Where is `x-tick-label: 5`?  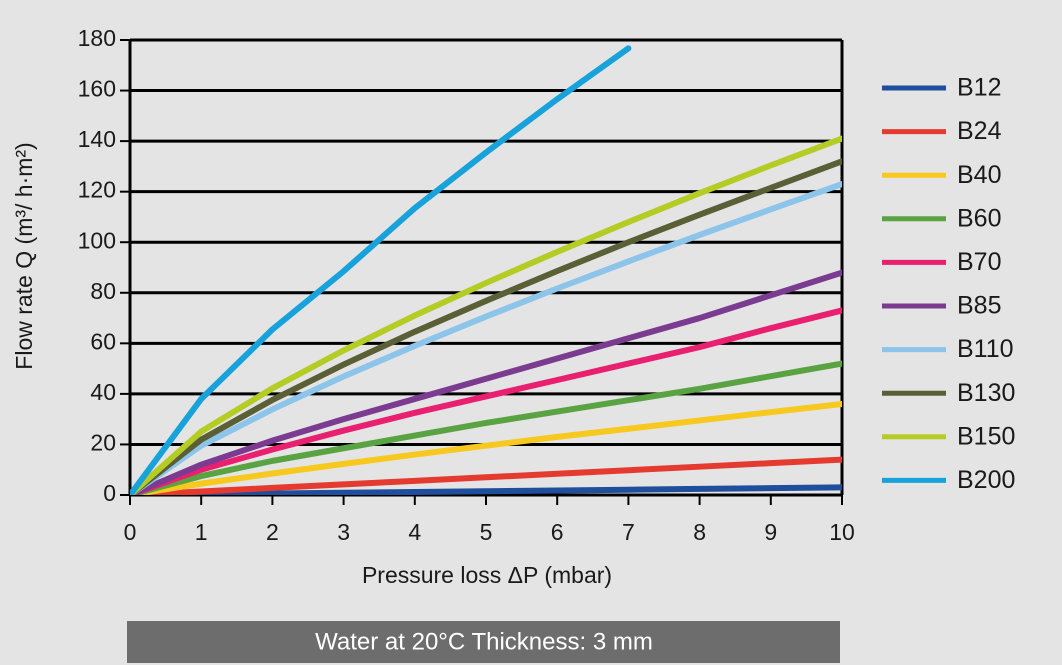
x-tick-label: 5 is located at coordinates (486, 532).